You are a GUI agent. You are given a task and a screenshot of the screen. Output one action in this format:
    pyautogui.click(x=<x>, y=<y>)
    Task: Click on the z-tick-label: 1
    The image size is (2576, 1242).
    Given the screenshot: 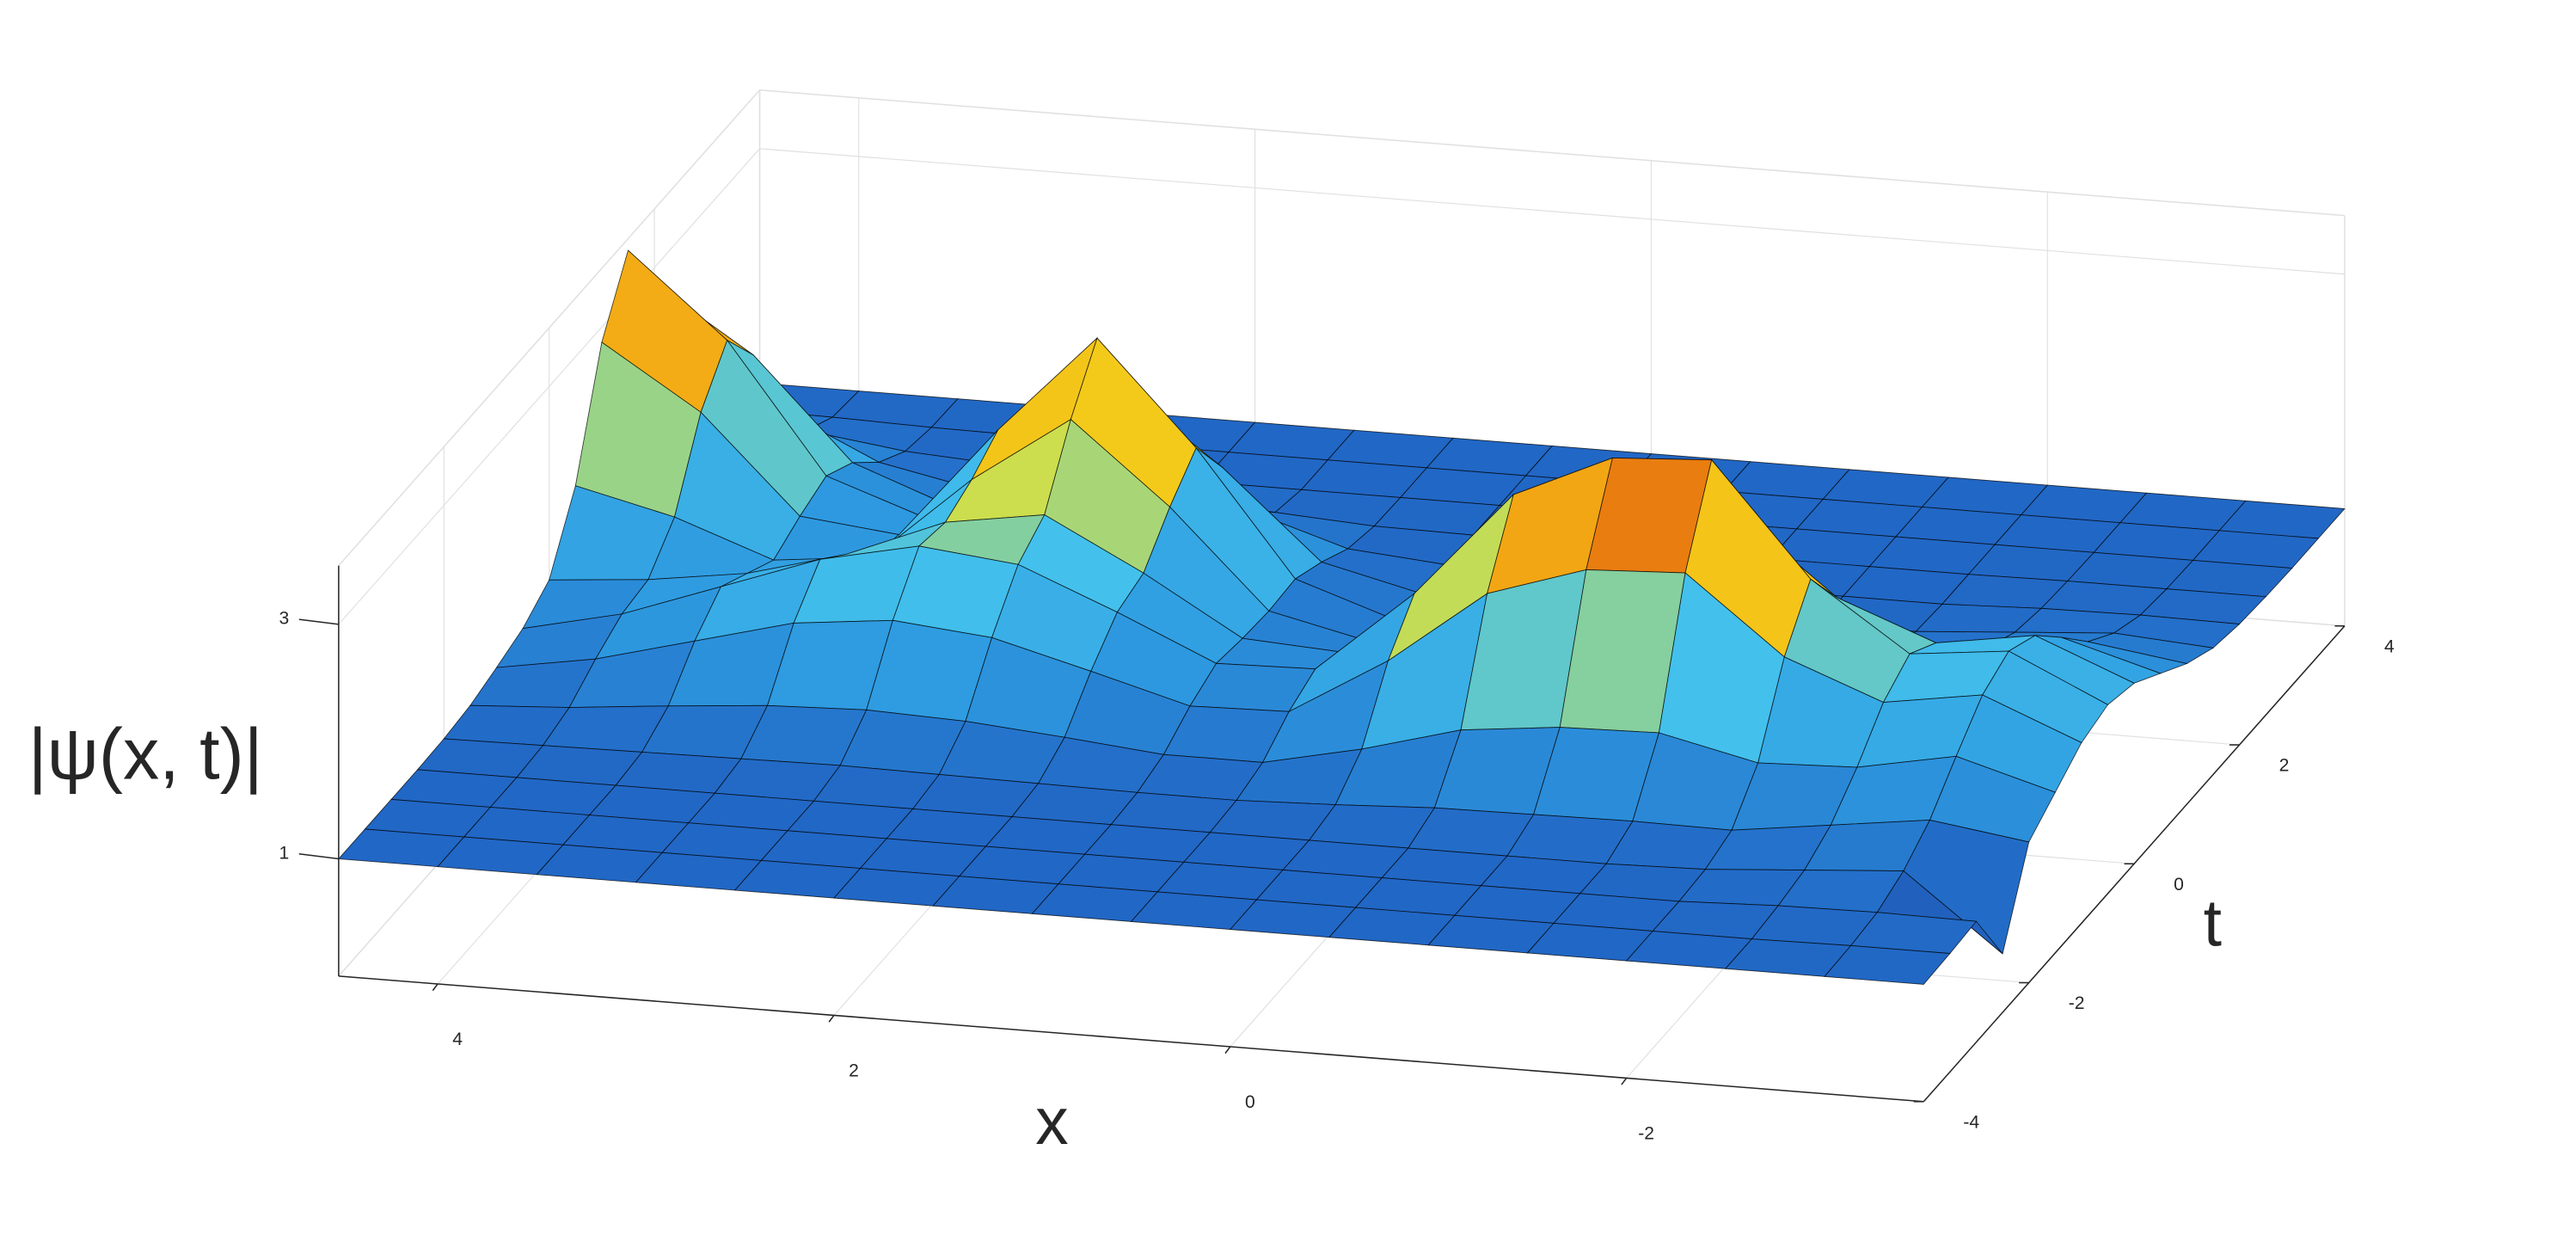 What is the action you would take?
    pyautogui.click(x=285, y=853)
    